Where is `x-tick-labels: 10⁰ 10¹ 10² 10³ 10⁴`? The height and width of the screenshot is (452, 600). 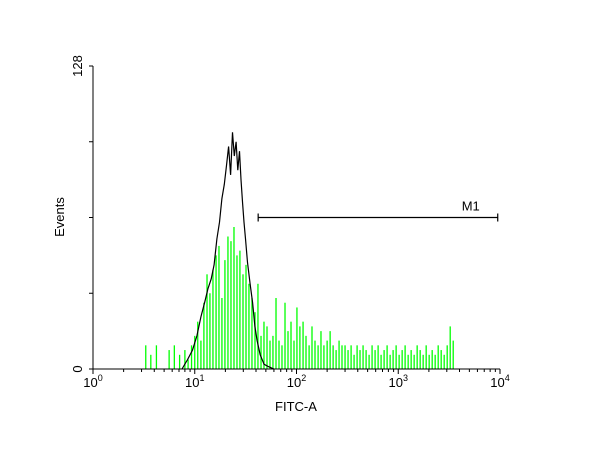 x-tick-labels: 10⁰ 10¹ 10² 10³ 10⁴ is located at coordinates (296, 381).